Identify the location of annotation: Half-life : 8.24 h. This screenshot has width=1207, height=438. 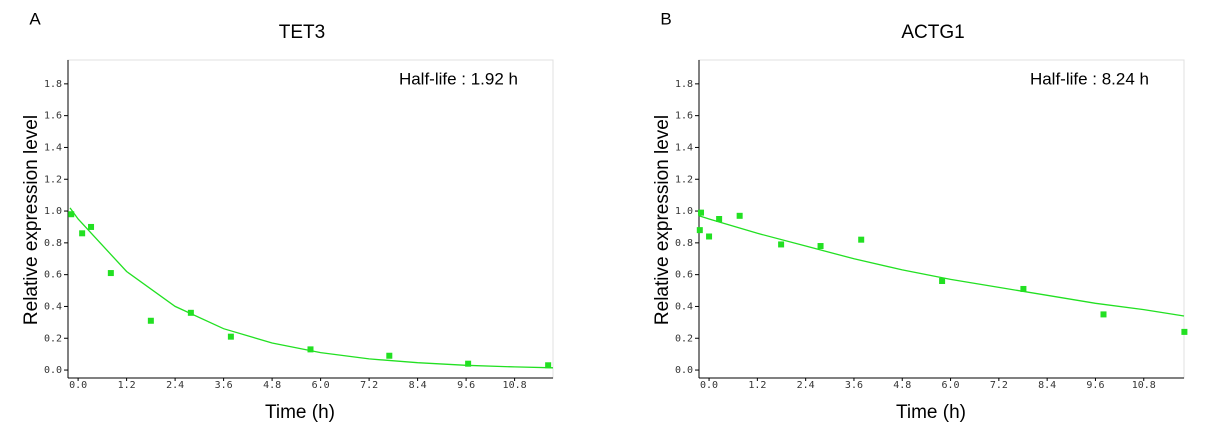
(1089, 78).